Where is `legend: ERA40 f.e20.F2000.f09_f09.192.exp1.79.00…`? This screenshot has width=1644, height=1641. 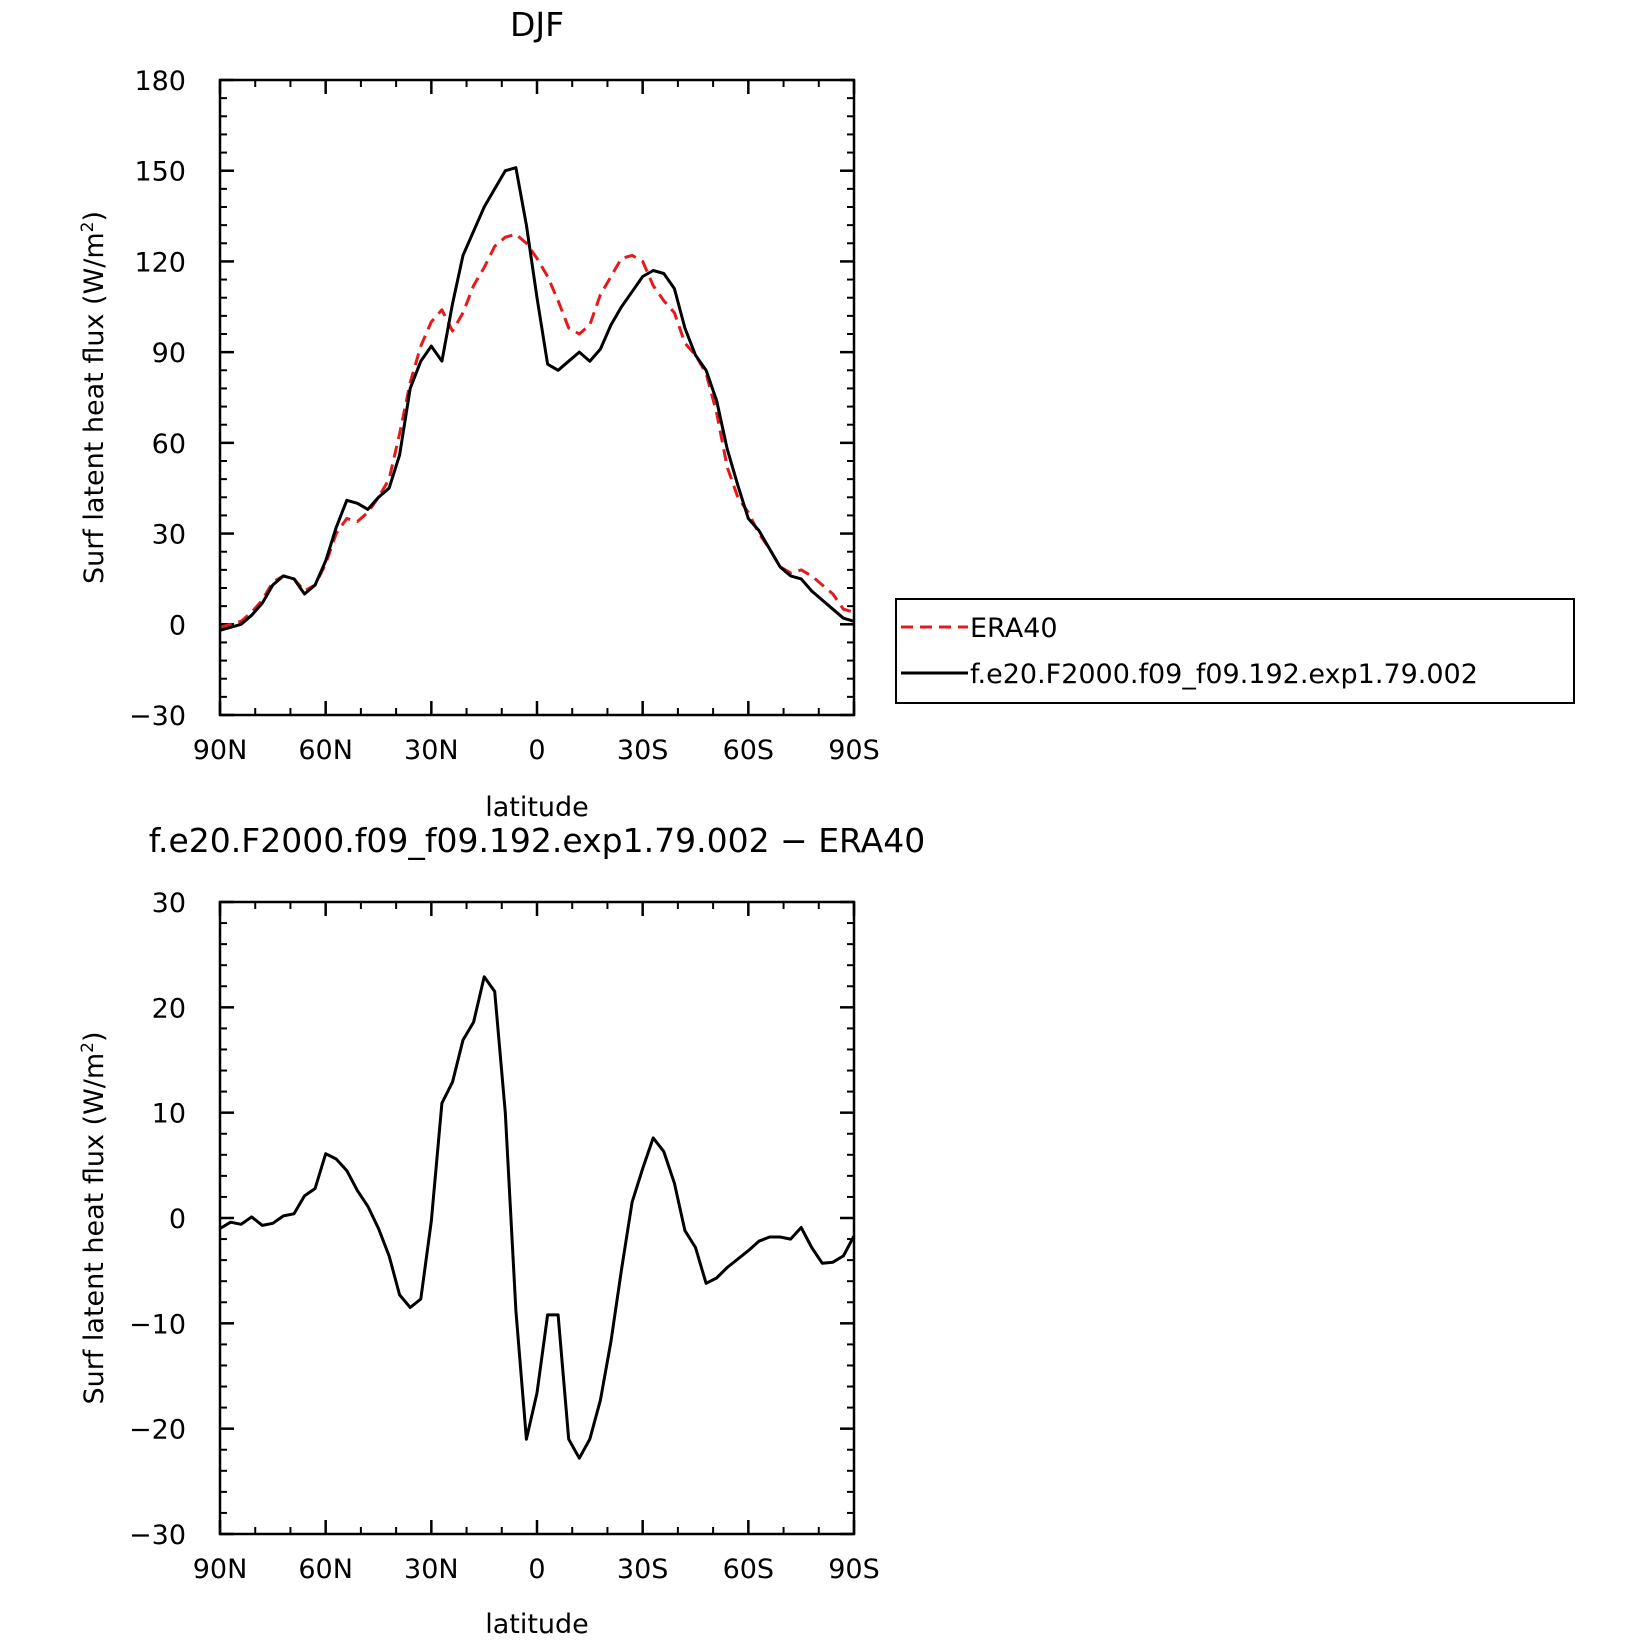
legend: ERA40 f.e20.F2000.f09_f09.192.exp1.79.00… is located at coordinates (1235, 651).